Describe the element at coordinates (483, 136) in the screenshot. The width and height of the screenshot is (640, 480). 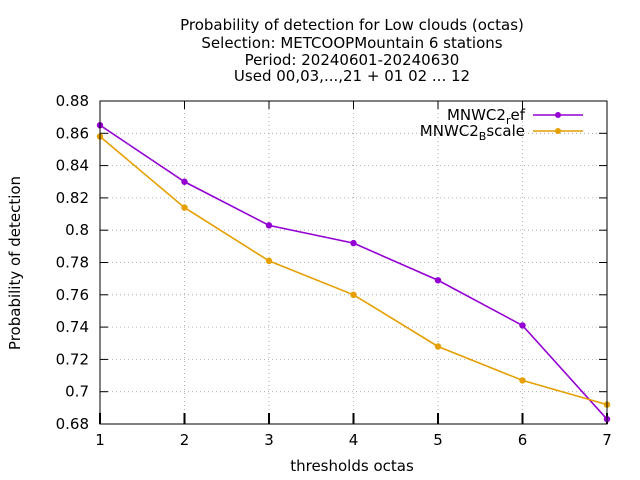
I see `legend-label-2-sub: B` at that location.